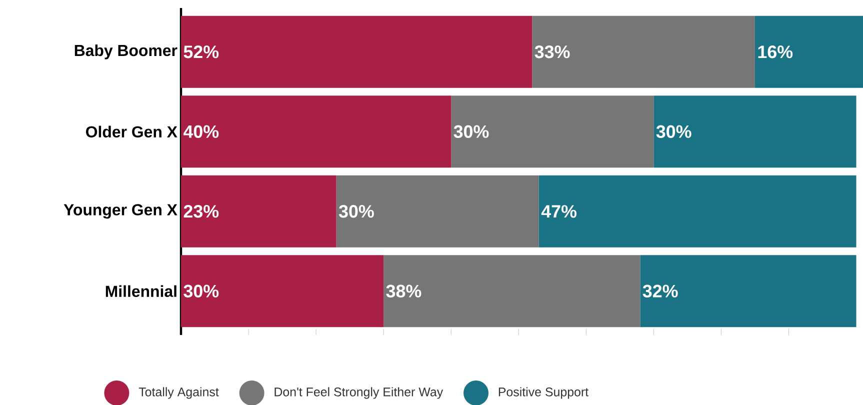 This screenshot has width=863, height=405. What do you see at coordinates (552, 51) in the screenshot?
I see `data-label: 33%` at bounding box center [552, 51].